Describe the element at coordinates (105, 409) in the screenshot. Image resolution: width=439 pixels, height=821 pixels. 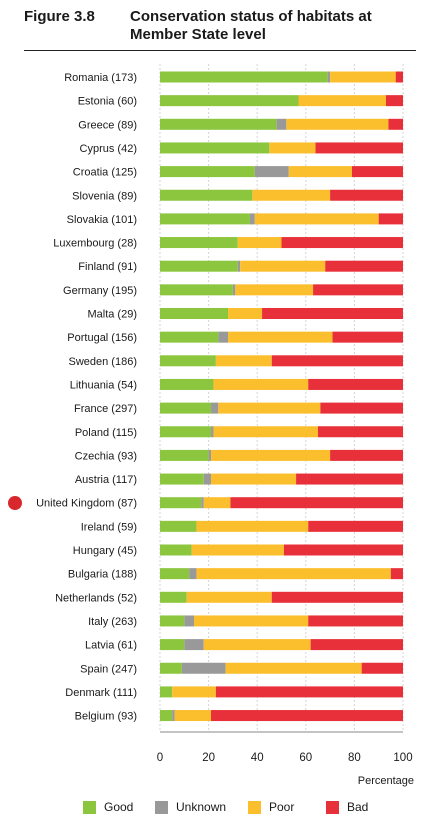
I see `category-label-14: France (297)` at that location.